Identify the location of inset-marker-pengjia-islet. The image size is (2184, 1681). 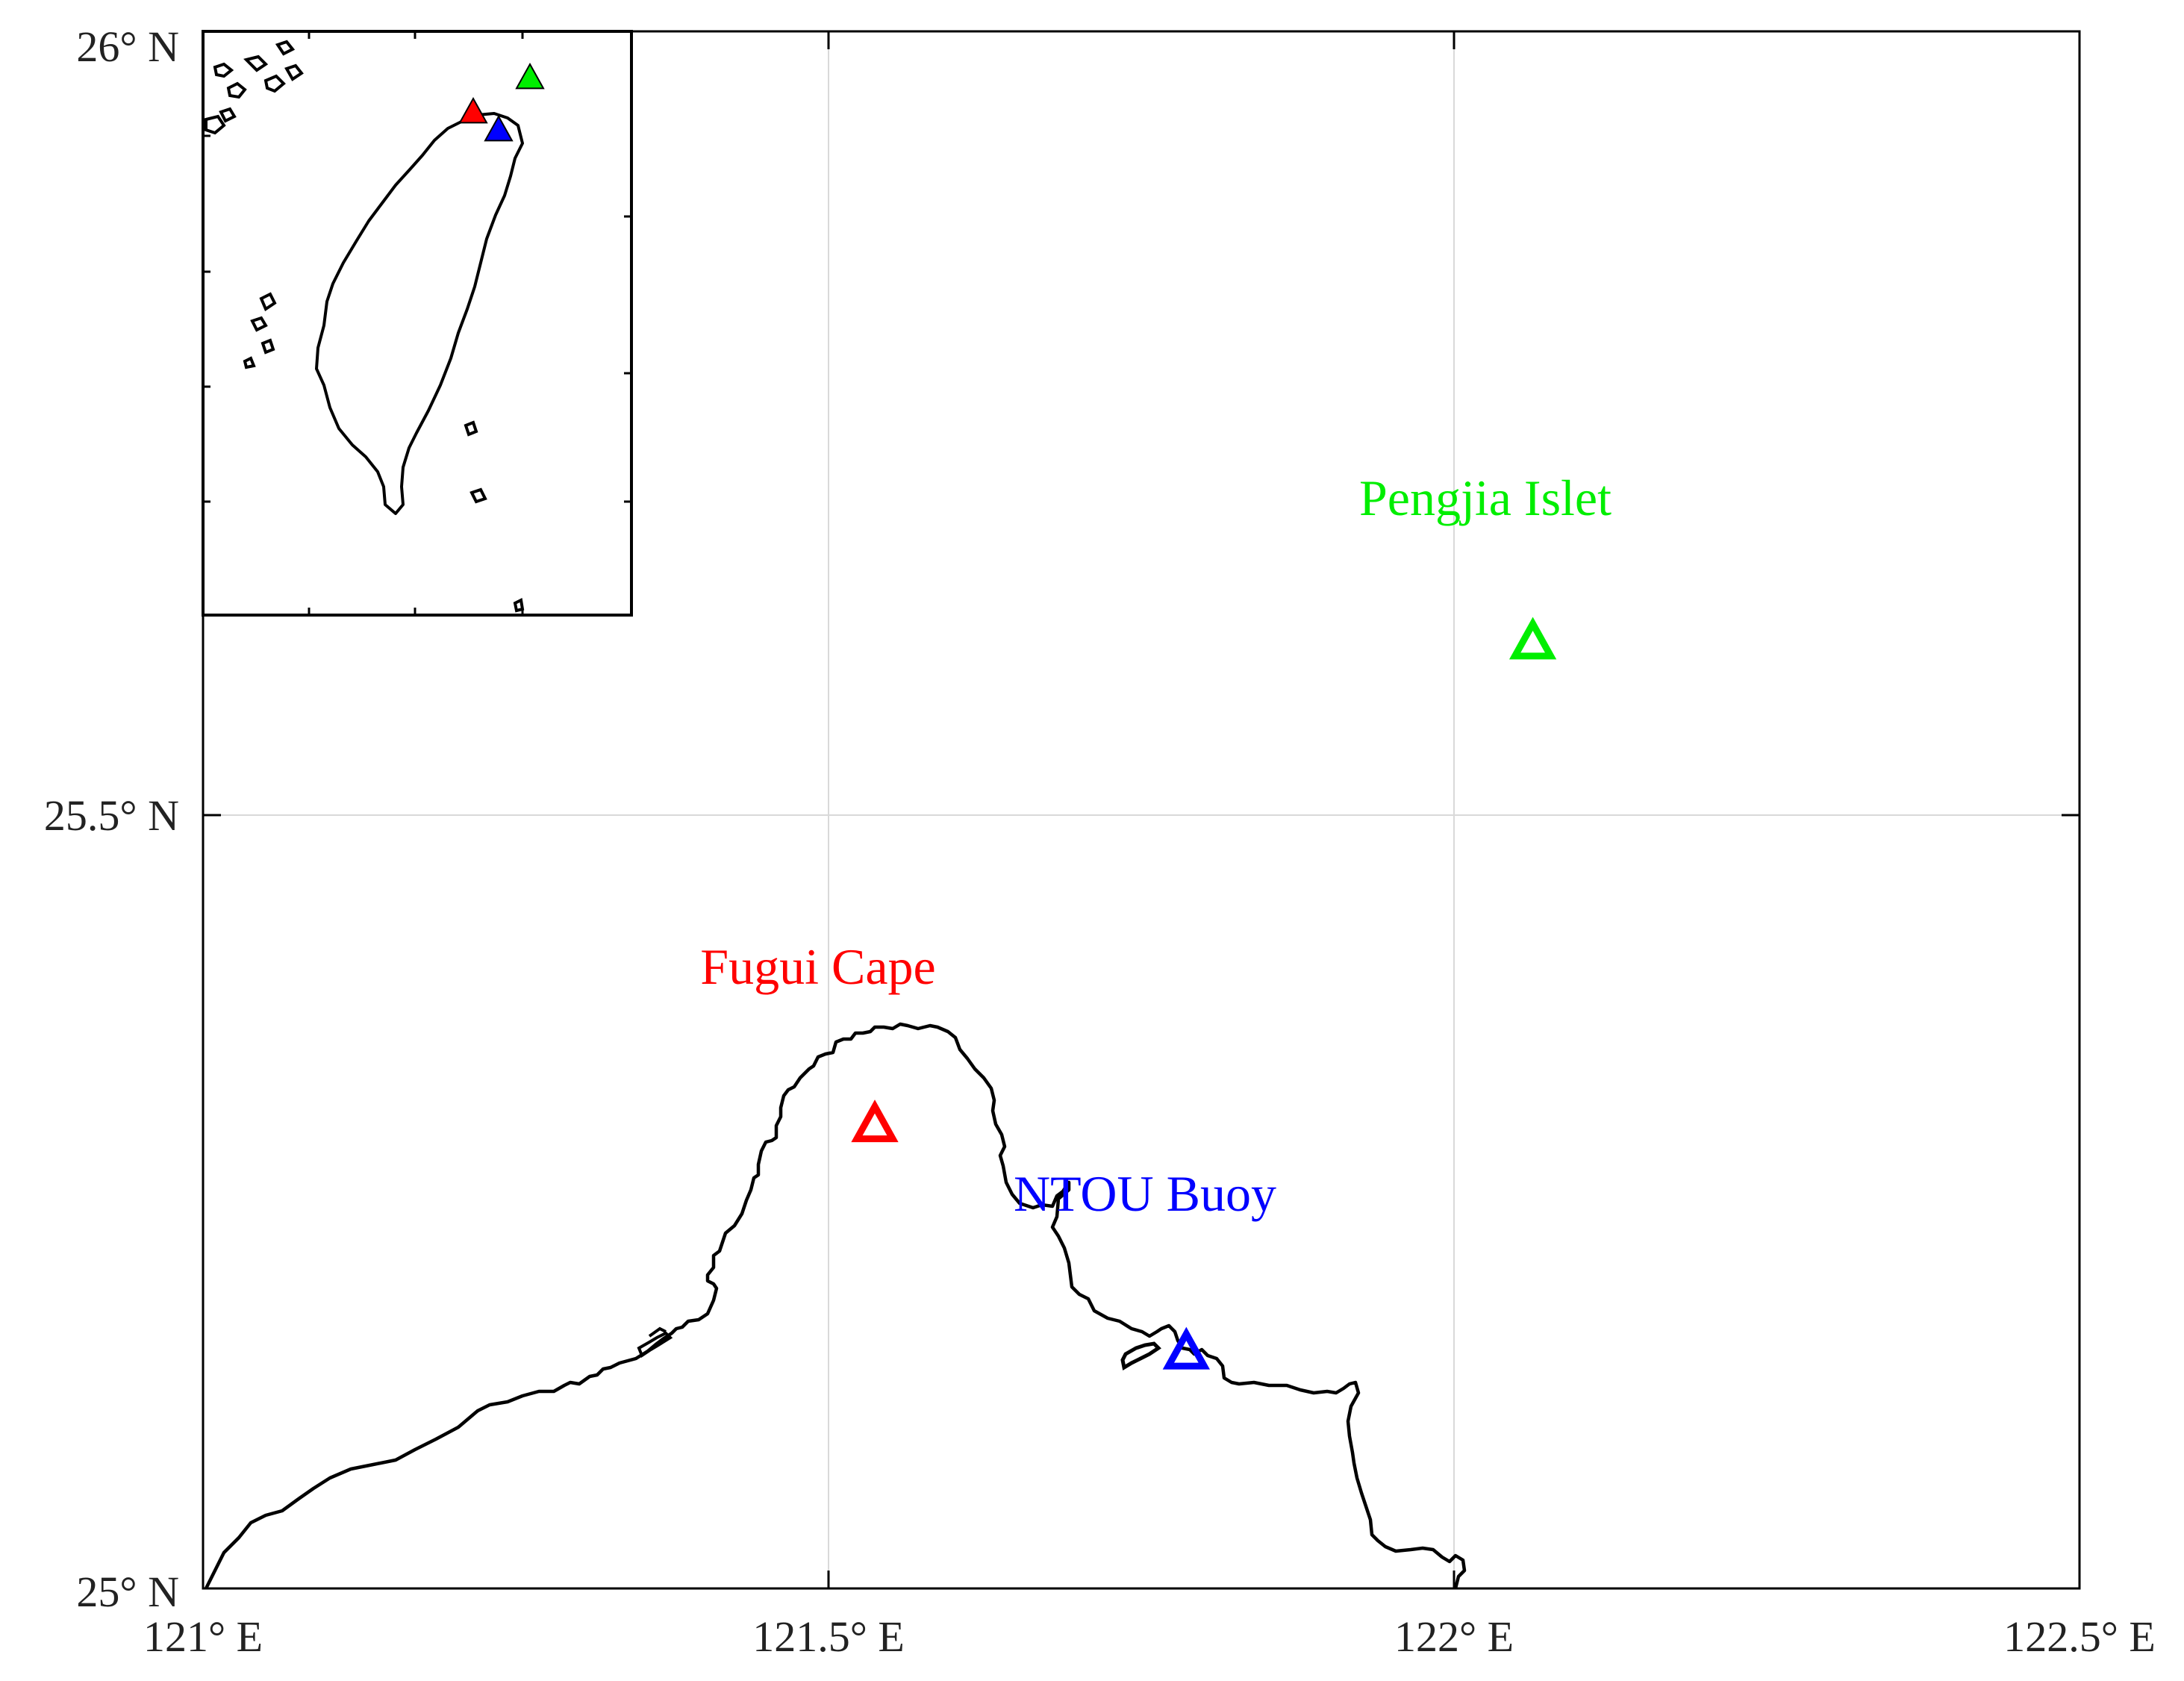
(530, 76).